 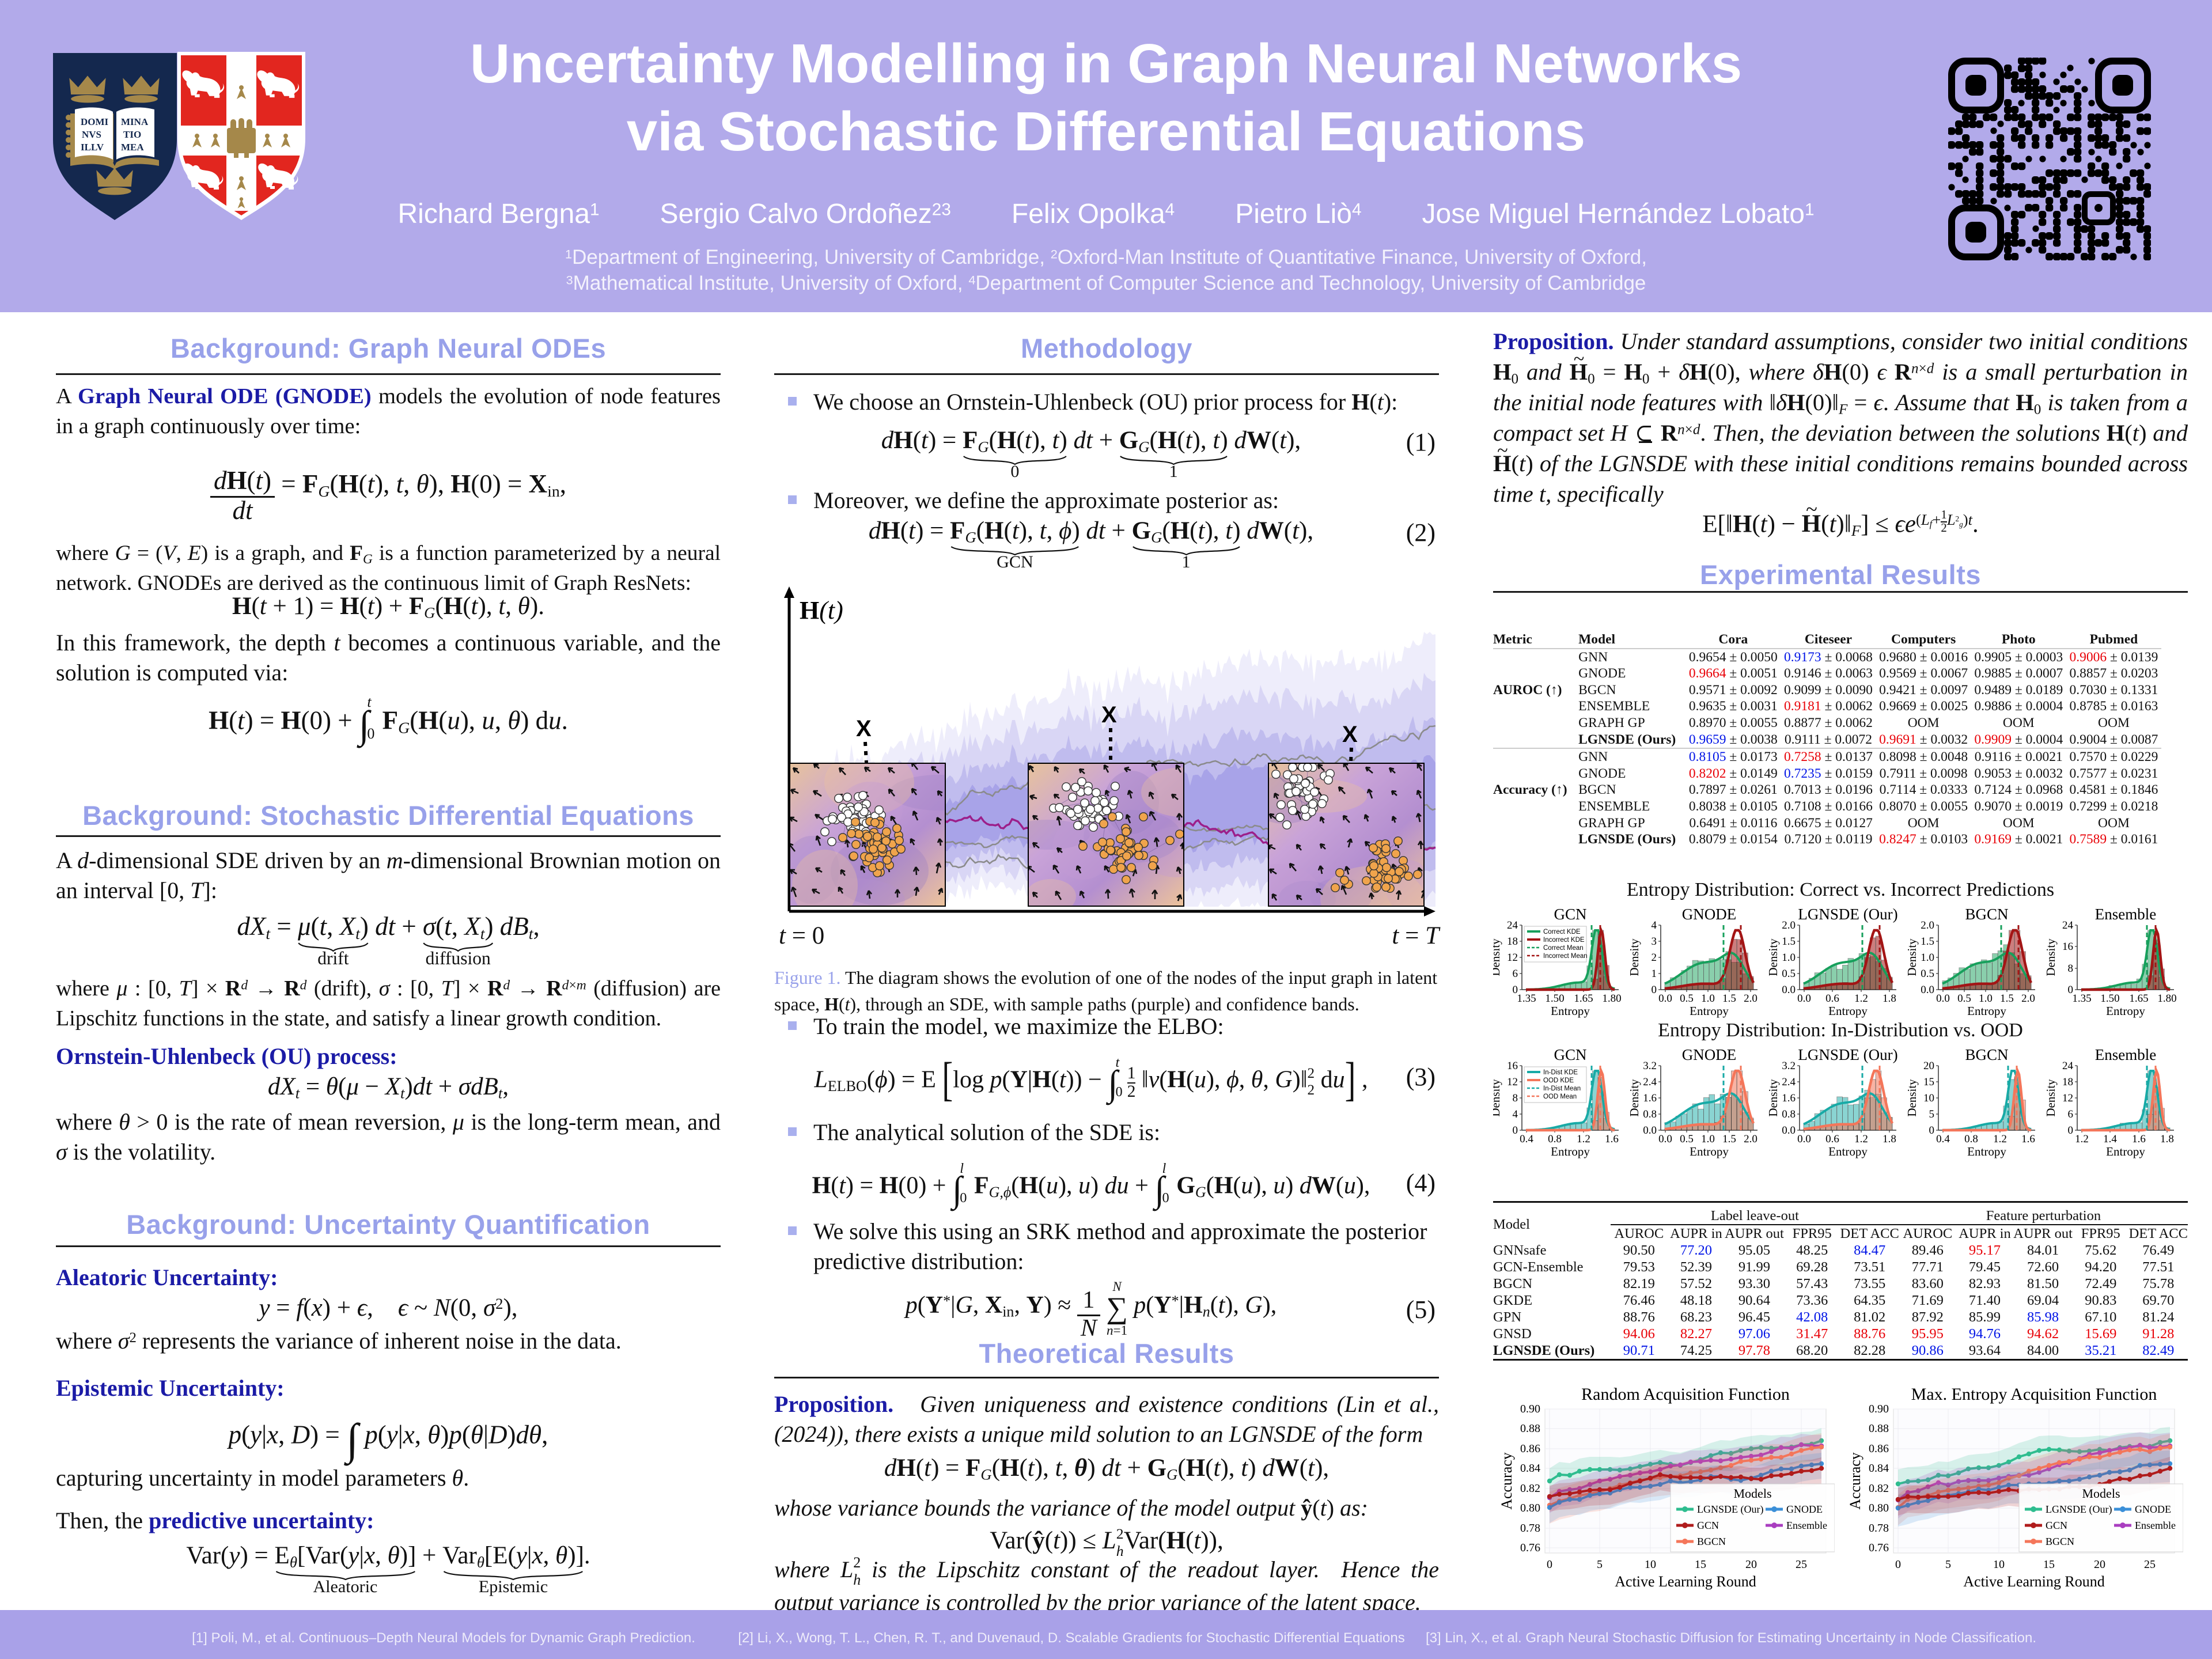 What do you see at coordinates (1565, 956) in the screenshot?
I see `svg-text: Incorrect Mean` at bounding box center [1565, 956].